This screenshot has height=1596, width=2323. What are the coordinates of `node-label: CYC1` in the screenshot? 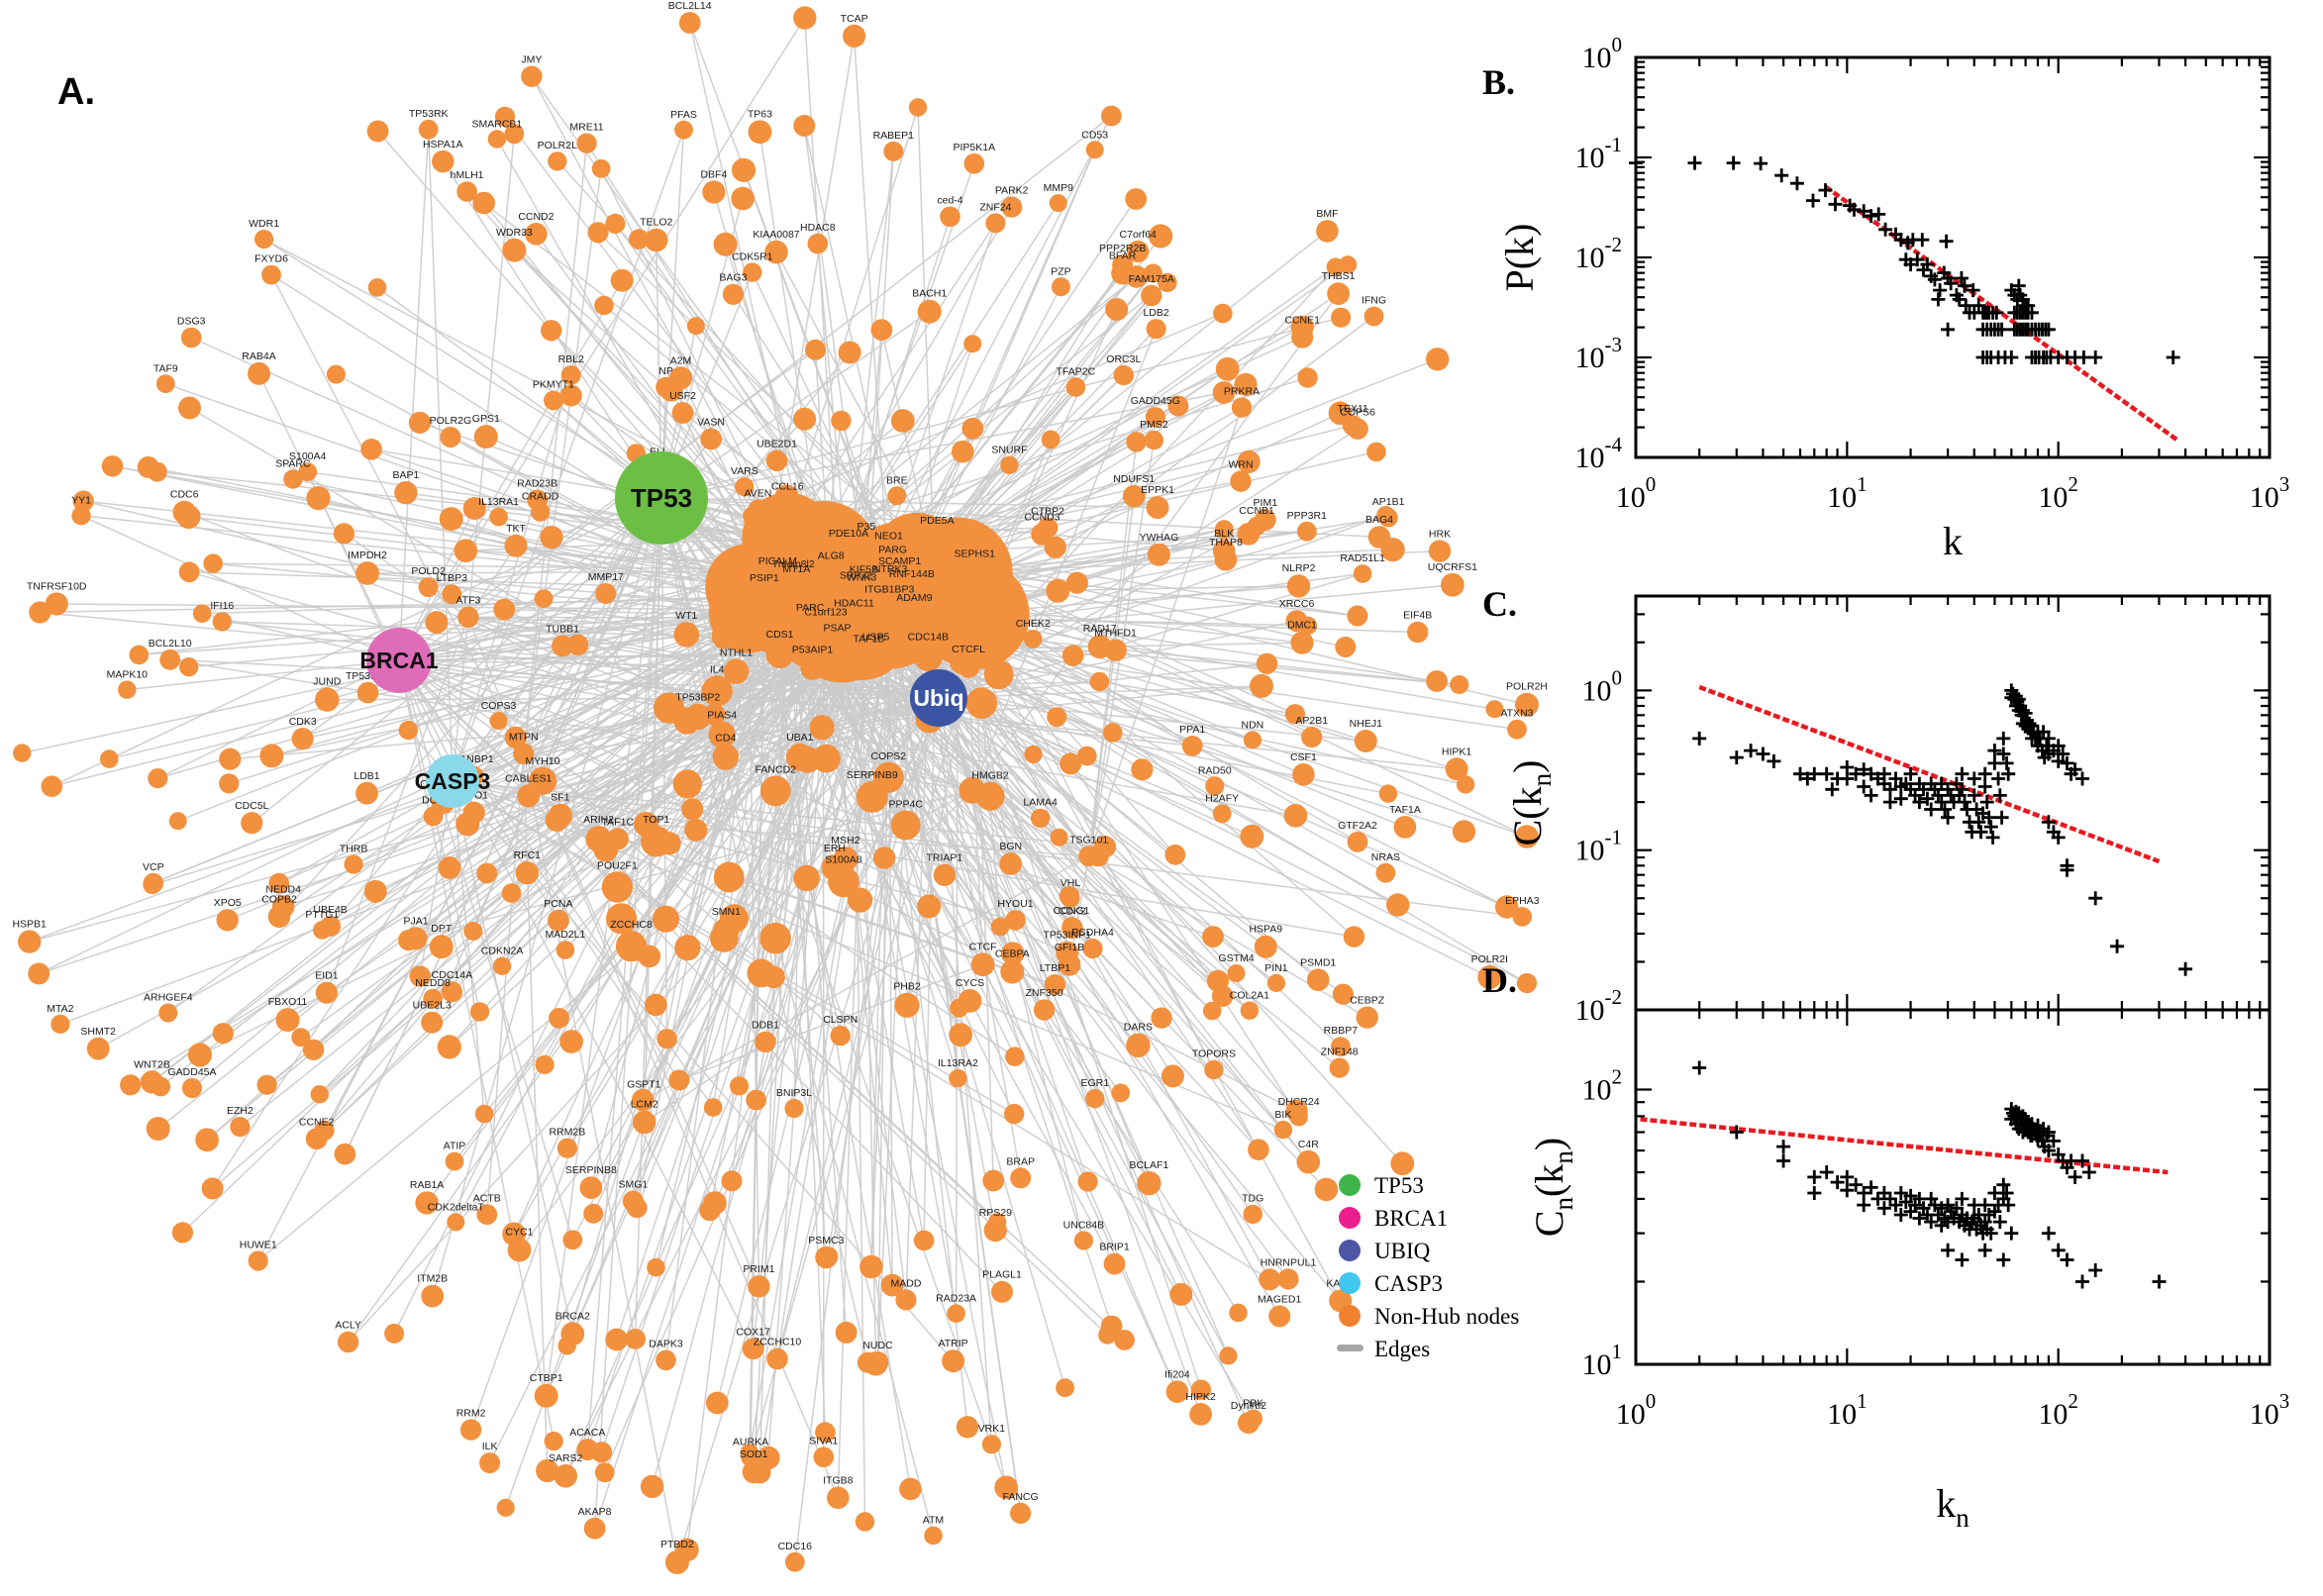 It's located at (519, 1233).